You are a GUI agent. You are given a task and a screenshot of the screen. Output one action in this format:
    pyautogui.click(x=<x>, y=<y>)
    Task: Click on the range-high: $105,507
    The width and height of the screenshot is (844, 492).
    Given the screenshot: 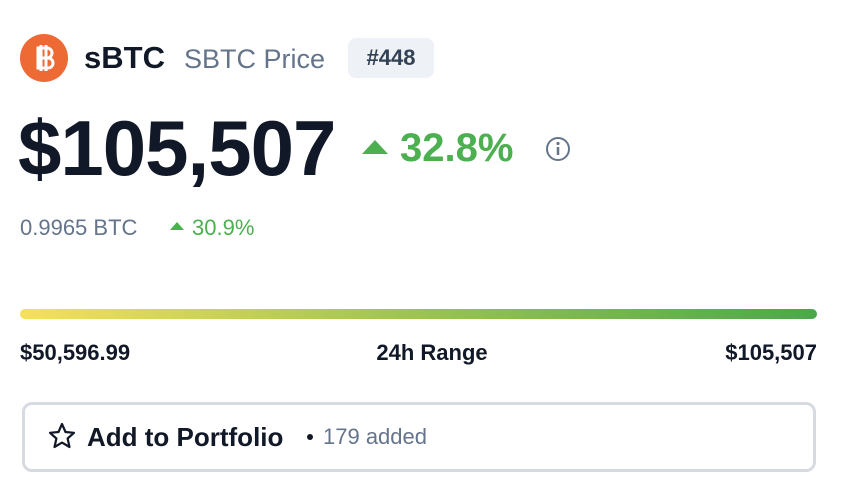 What is the action you would take?
    pyautogui.click(x=771, y=352)
    